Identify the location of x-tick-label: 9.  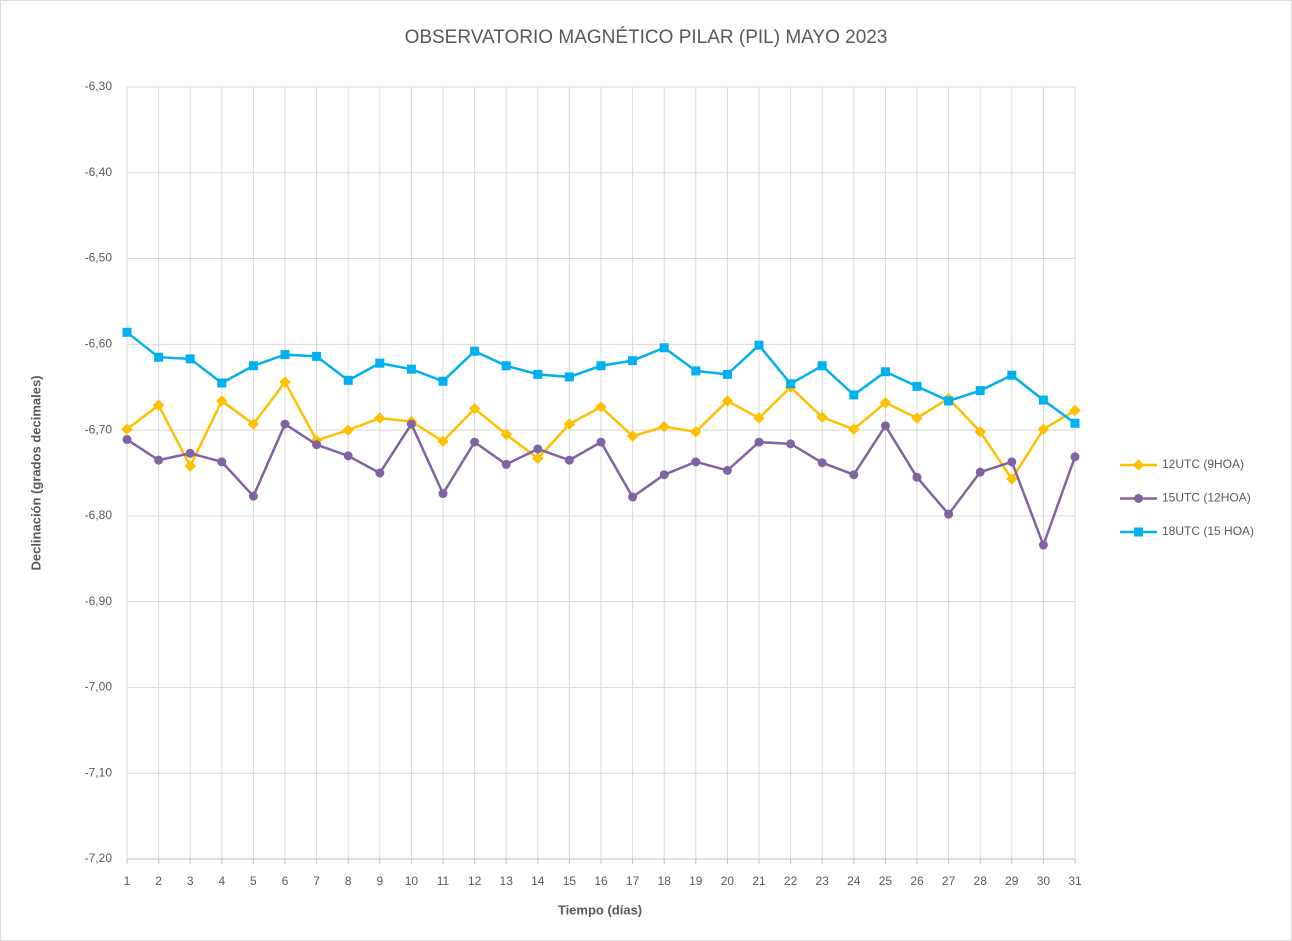
(379, 881).